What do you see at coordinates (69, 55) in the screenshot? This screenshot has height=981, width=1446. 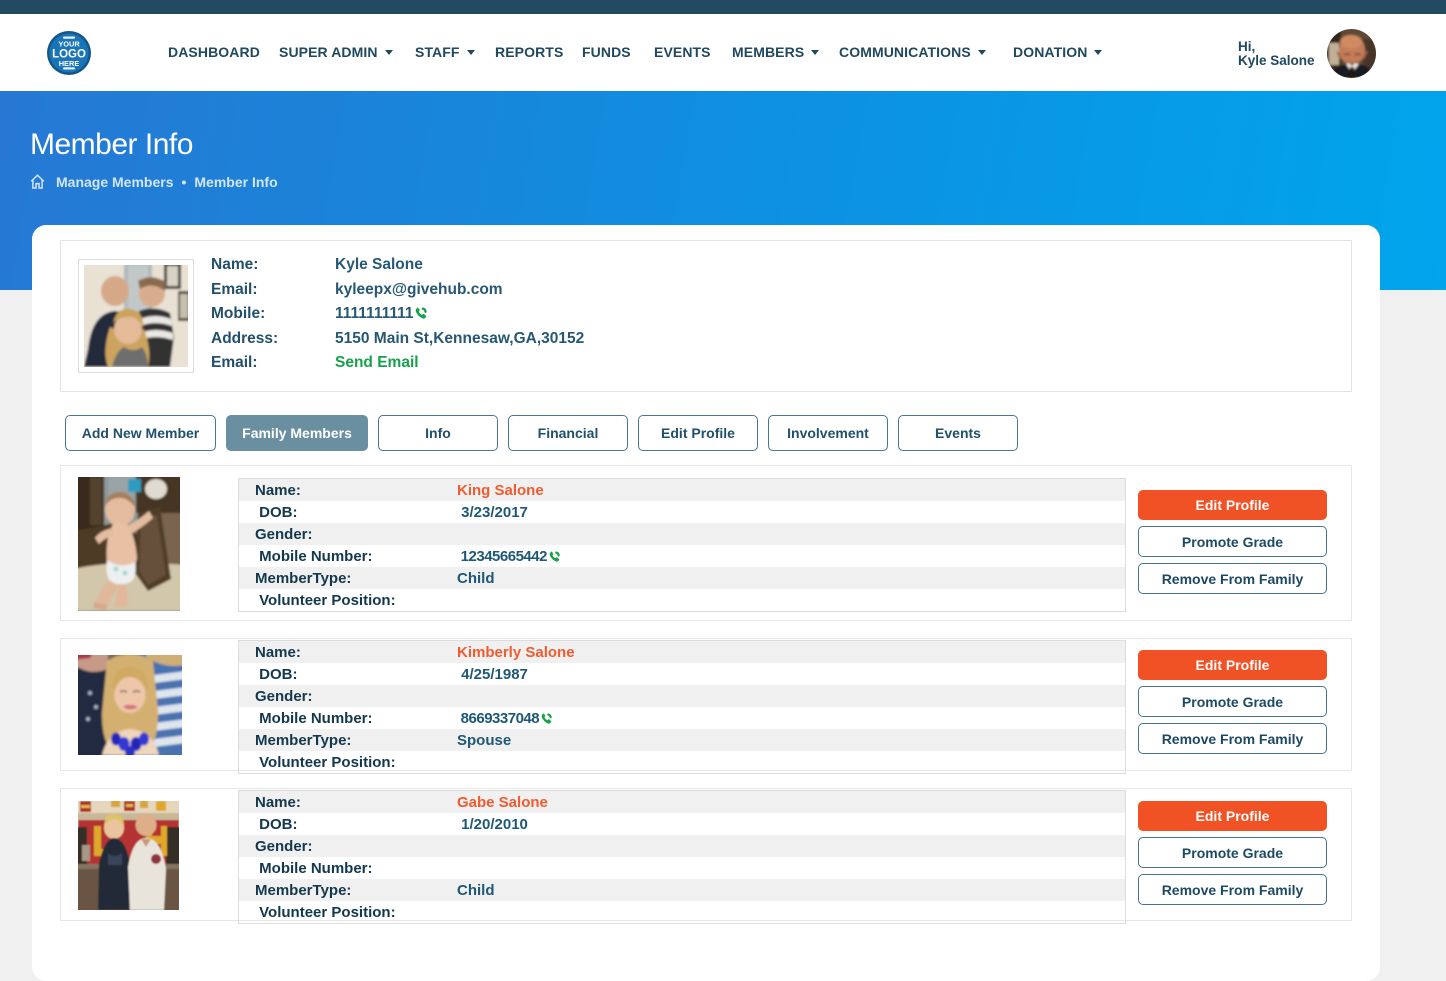 I see `svg-text: LOGO` at bounding box center [69, 55].